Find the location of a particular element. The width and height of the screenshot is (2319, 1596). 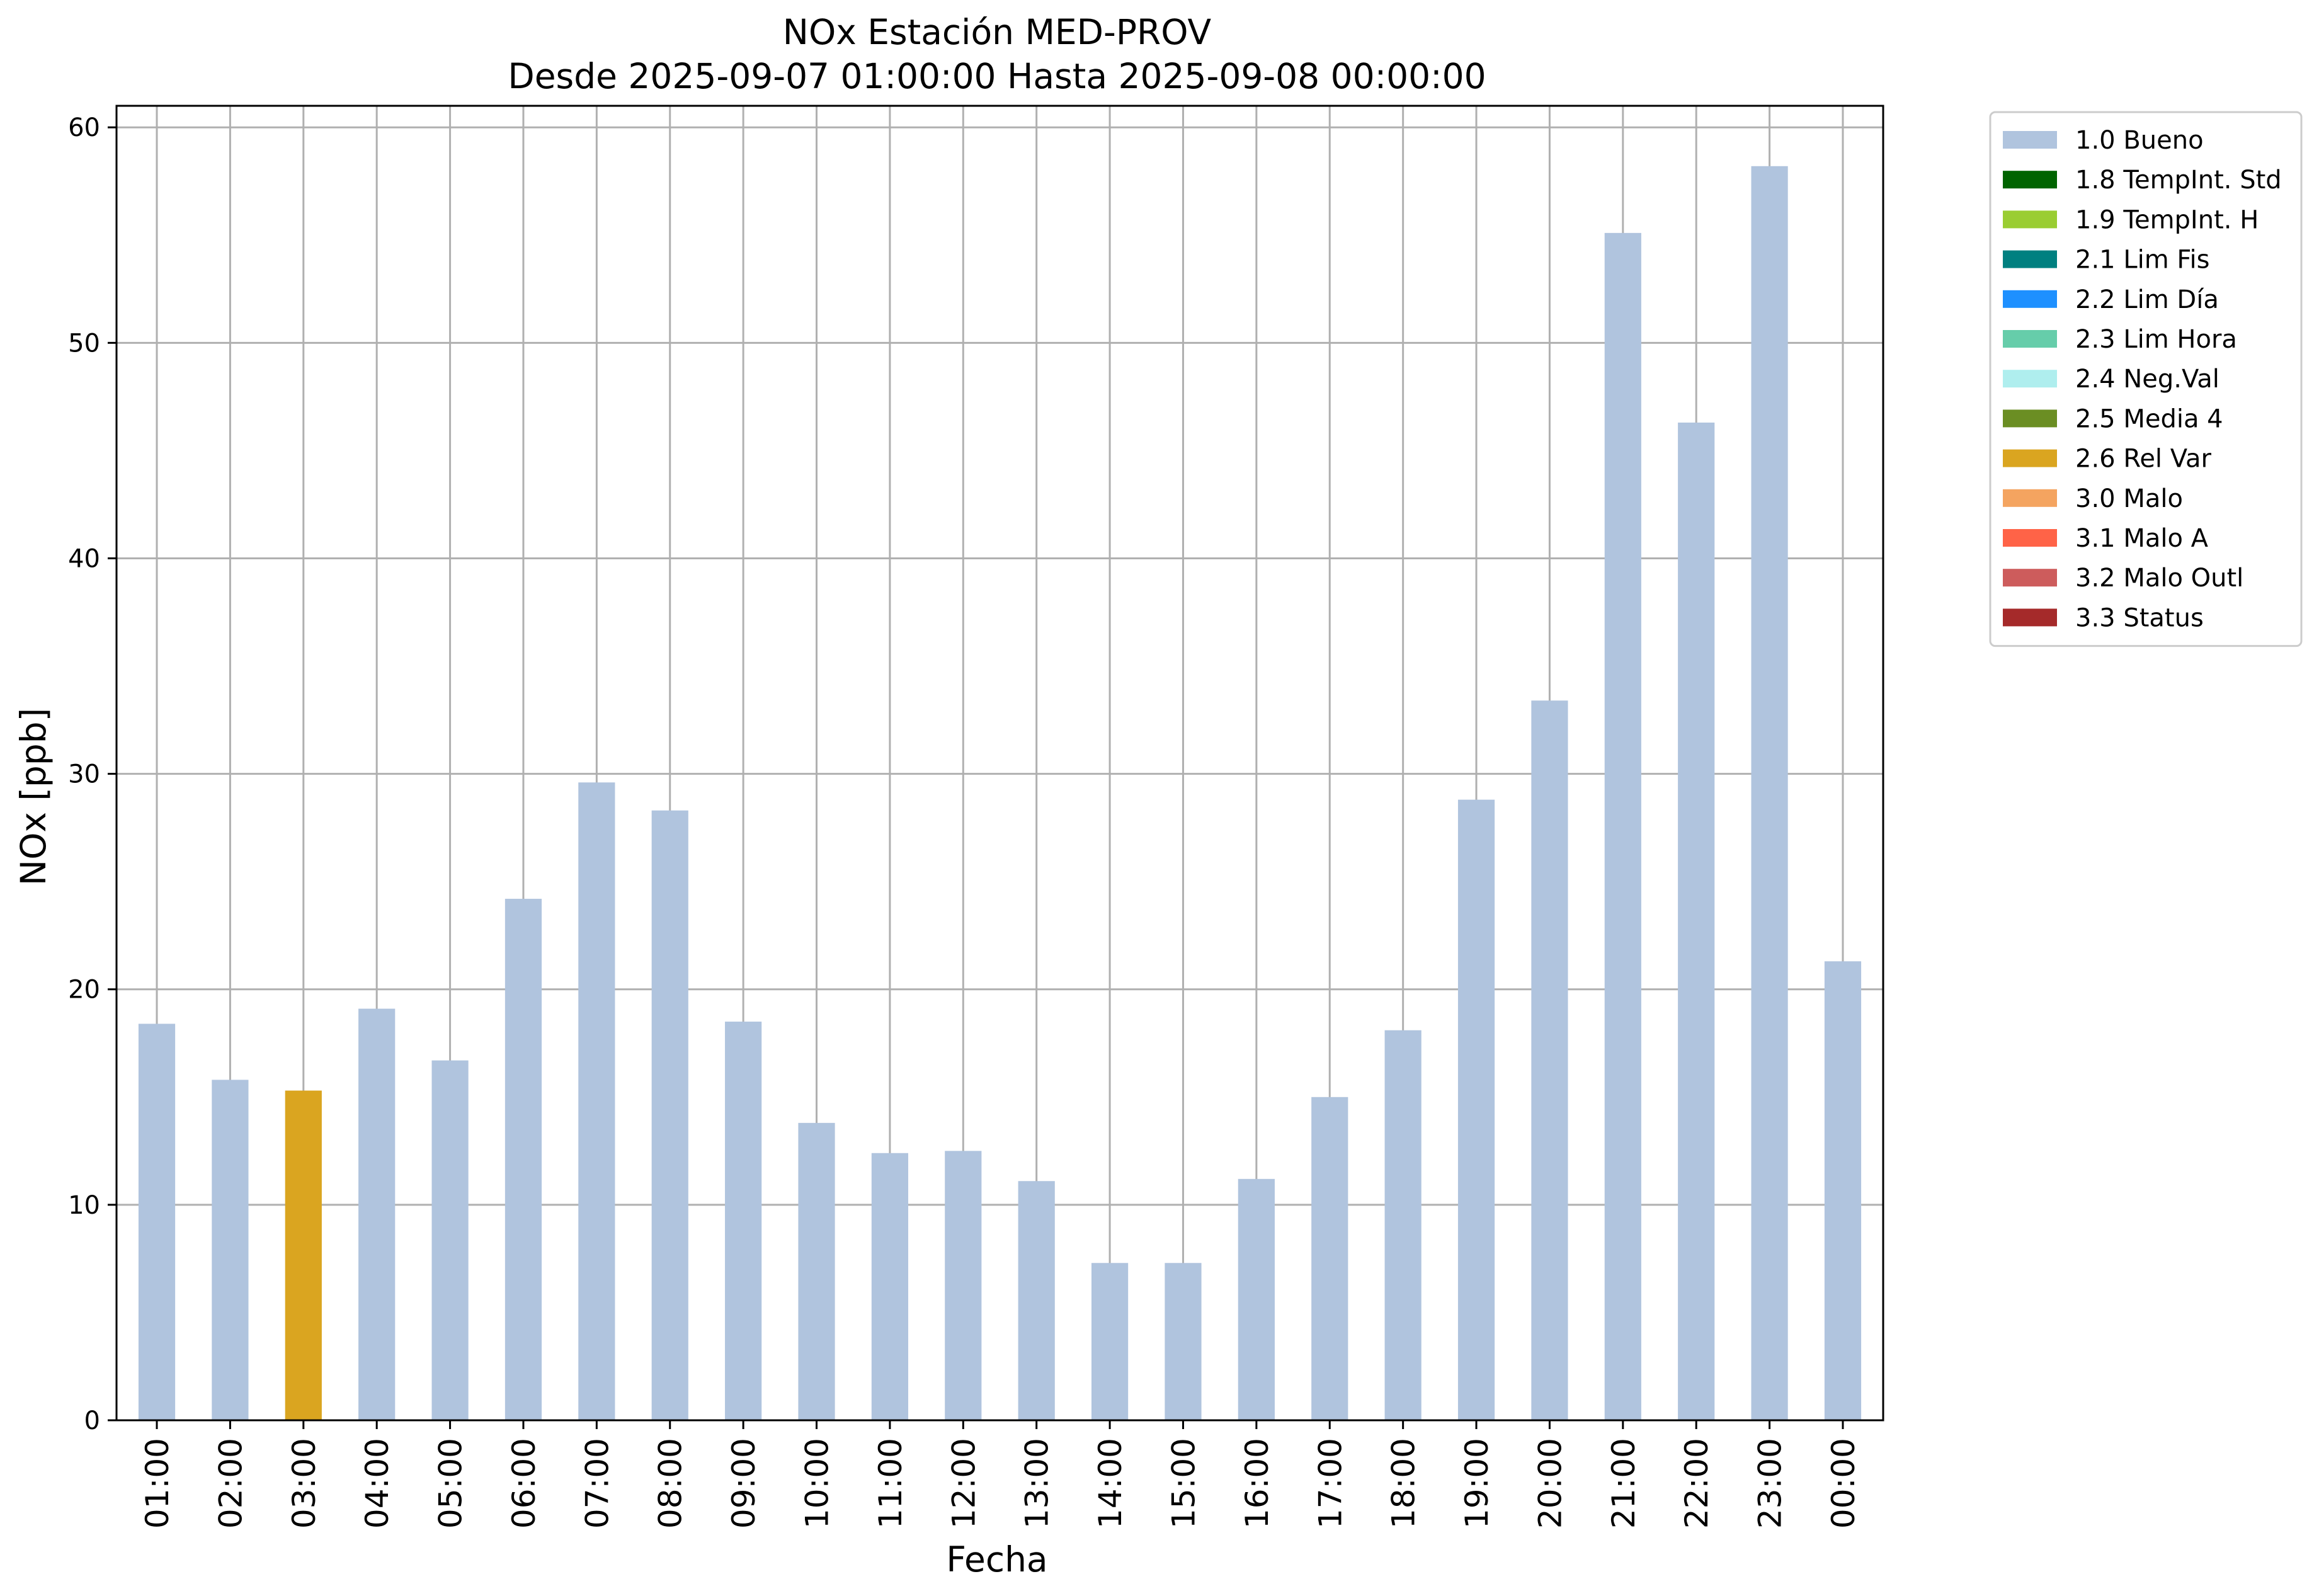

x-tick-label: 07:00 is located at coordinates (597, 1483).